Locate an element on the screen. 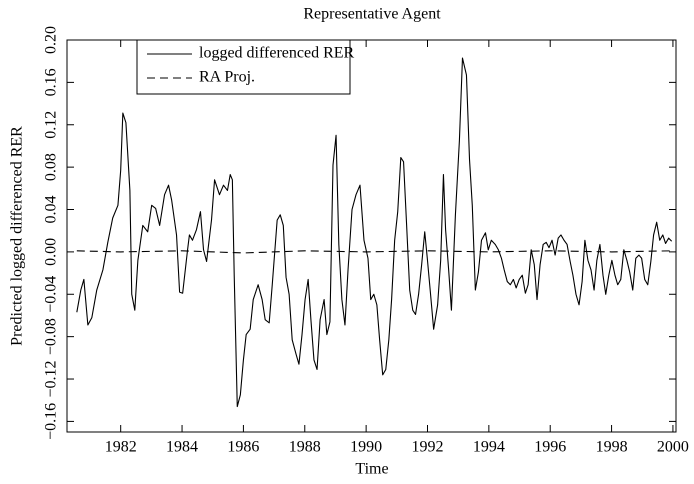  x-tick-label: 1992 is located at coordinates (427, 447).